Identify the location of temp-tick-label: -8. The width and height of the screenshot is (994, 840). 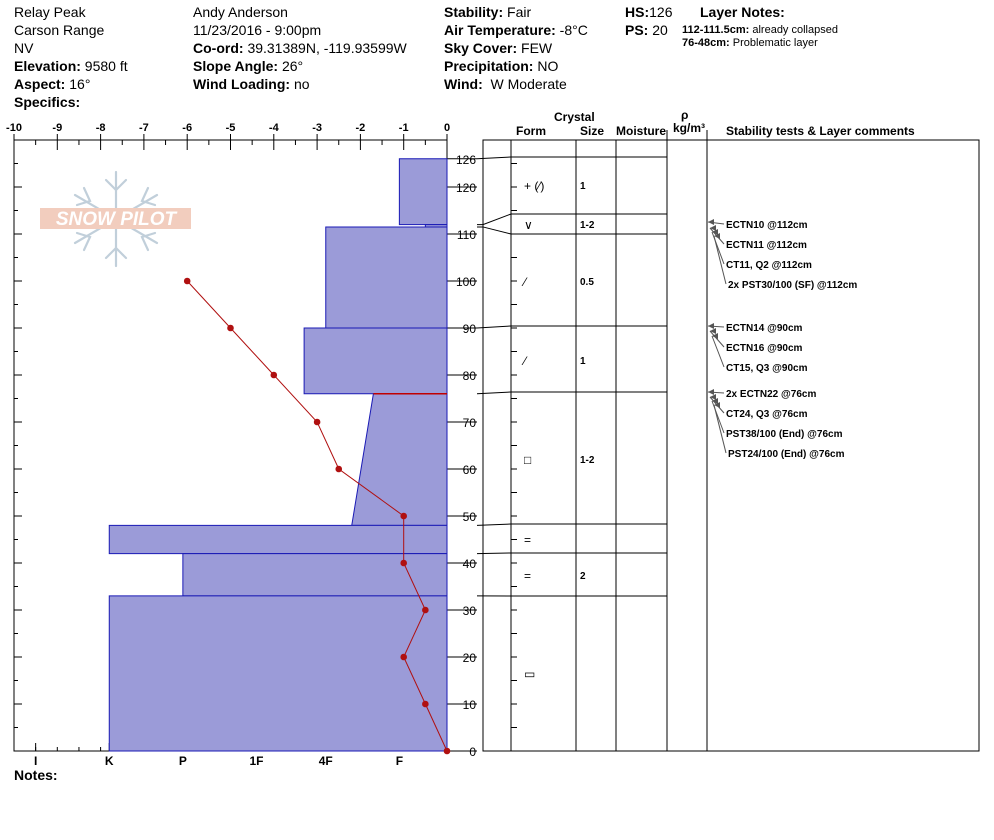
(101, 128).